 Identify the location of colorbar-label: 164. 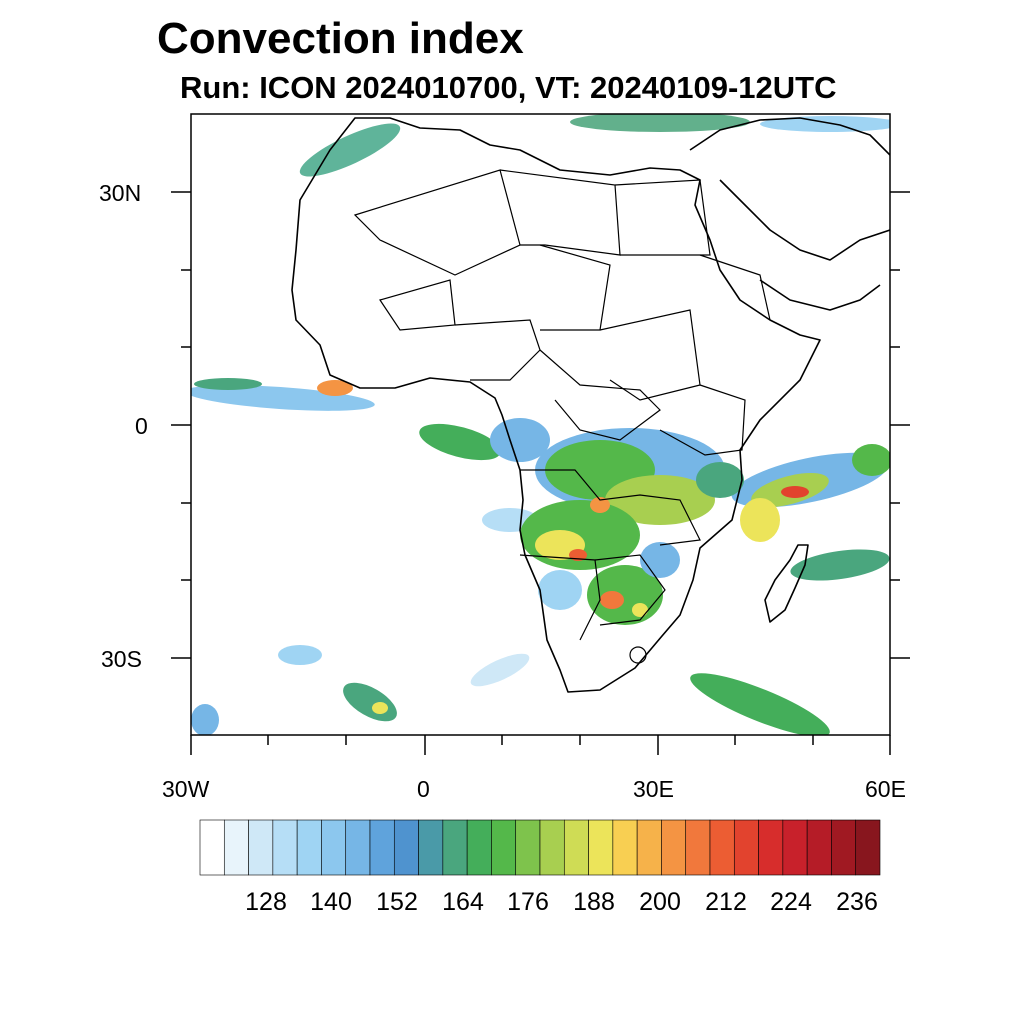
(463, 902).